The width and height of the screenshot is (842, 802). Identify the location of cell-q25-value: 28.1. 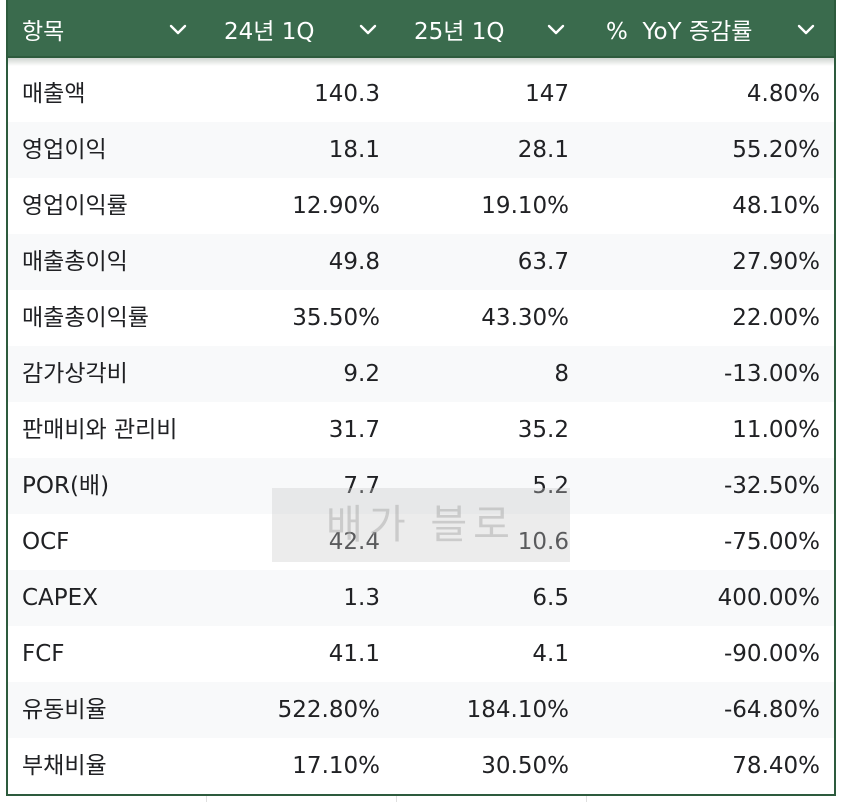
(543, 150).